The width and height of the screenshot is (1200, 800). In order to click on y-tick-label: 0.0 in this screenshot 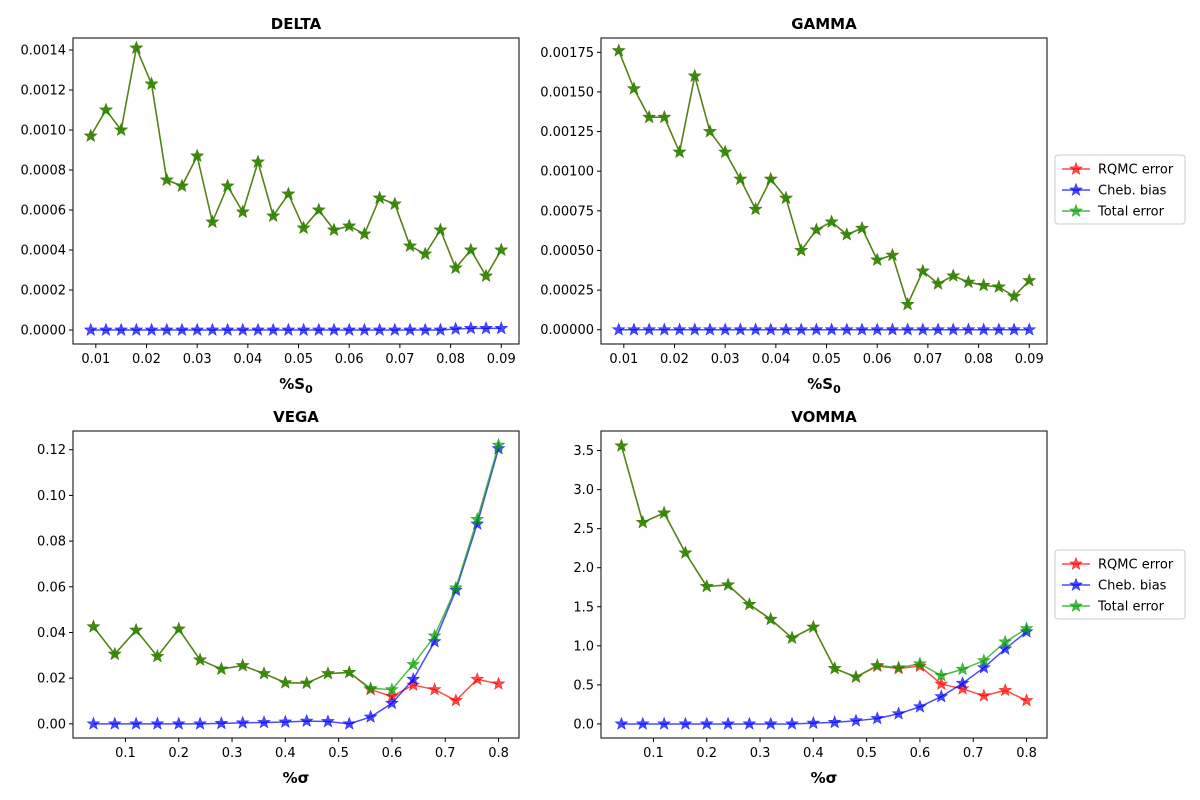, I will do `click(583, 724)`.